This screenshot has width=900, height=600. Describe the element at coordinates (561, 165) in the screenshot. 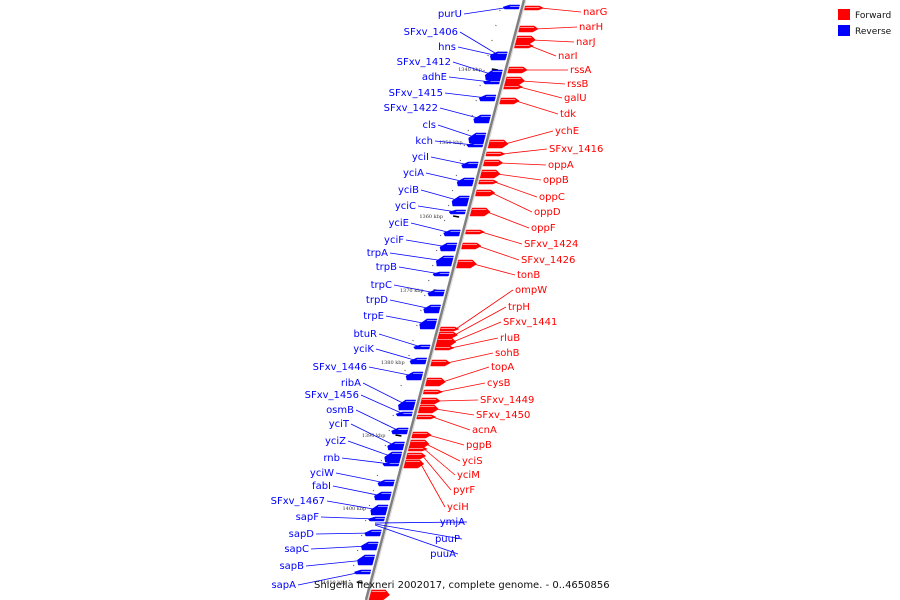

I see `gene-label-oppa: oppA` at that location.